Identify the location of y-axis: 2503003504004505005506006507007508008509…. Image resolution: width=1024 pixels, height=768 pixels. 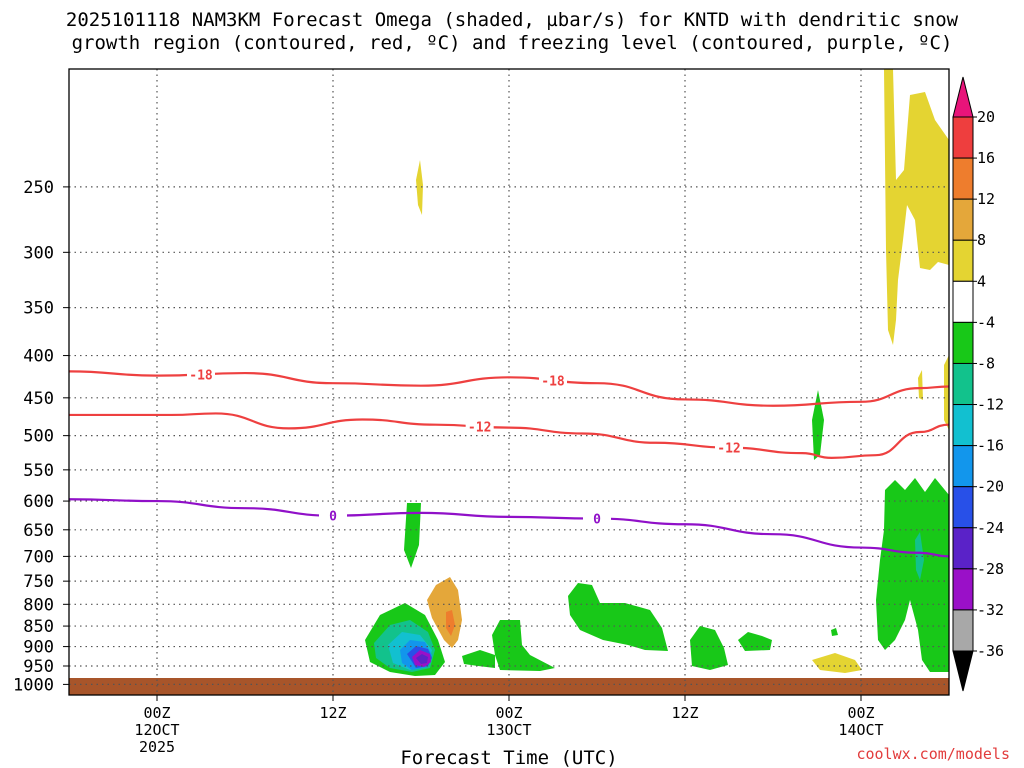
(41, 436).